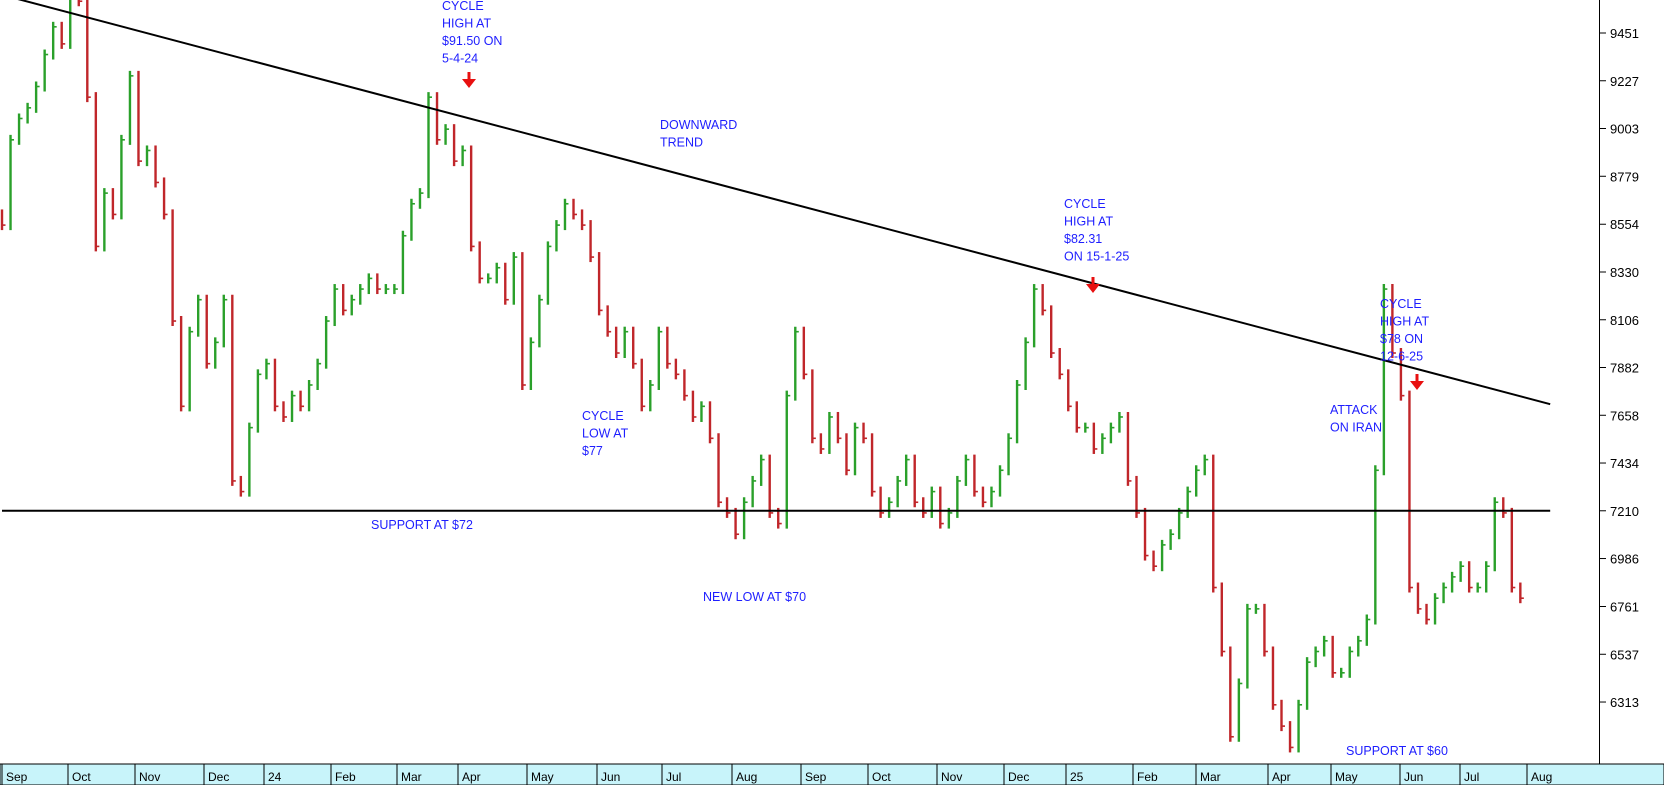  I want to click on support-72-label-line: SUPPORT AT $72, so click(422, 525).